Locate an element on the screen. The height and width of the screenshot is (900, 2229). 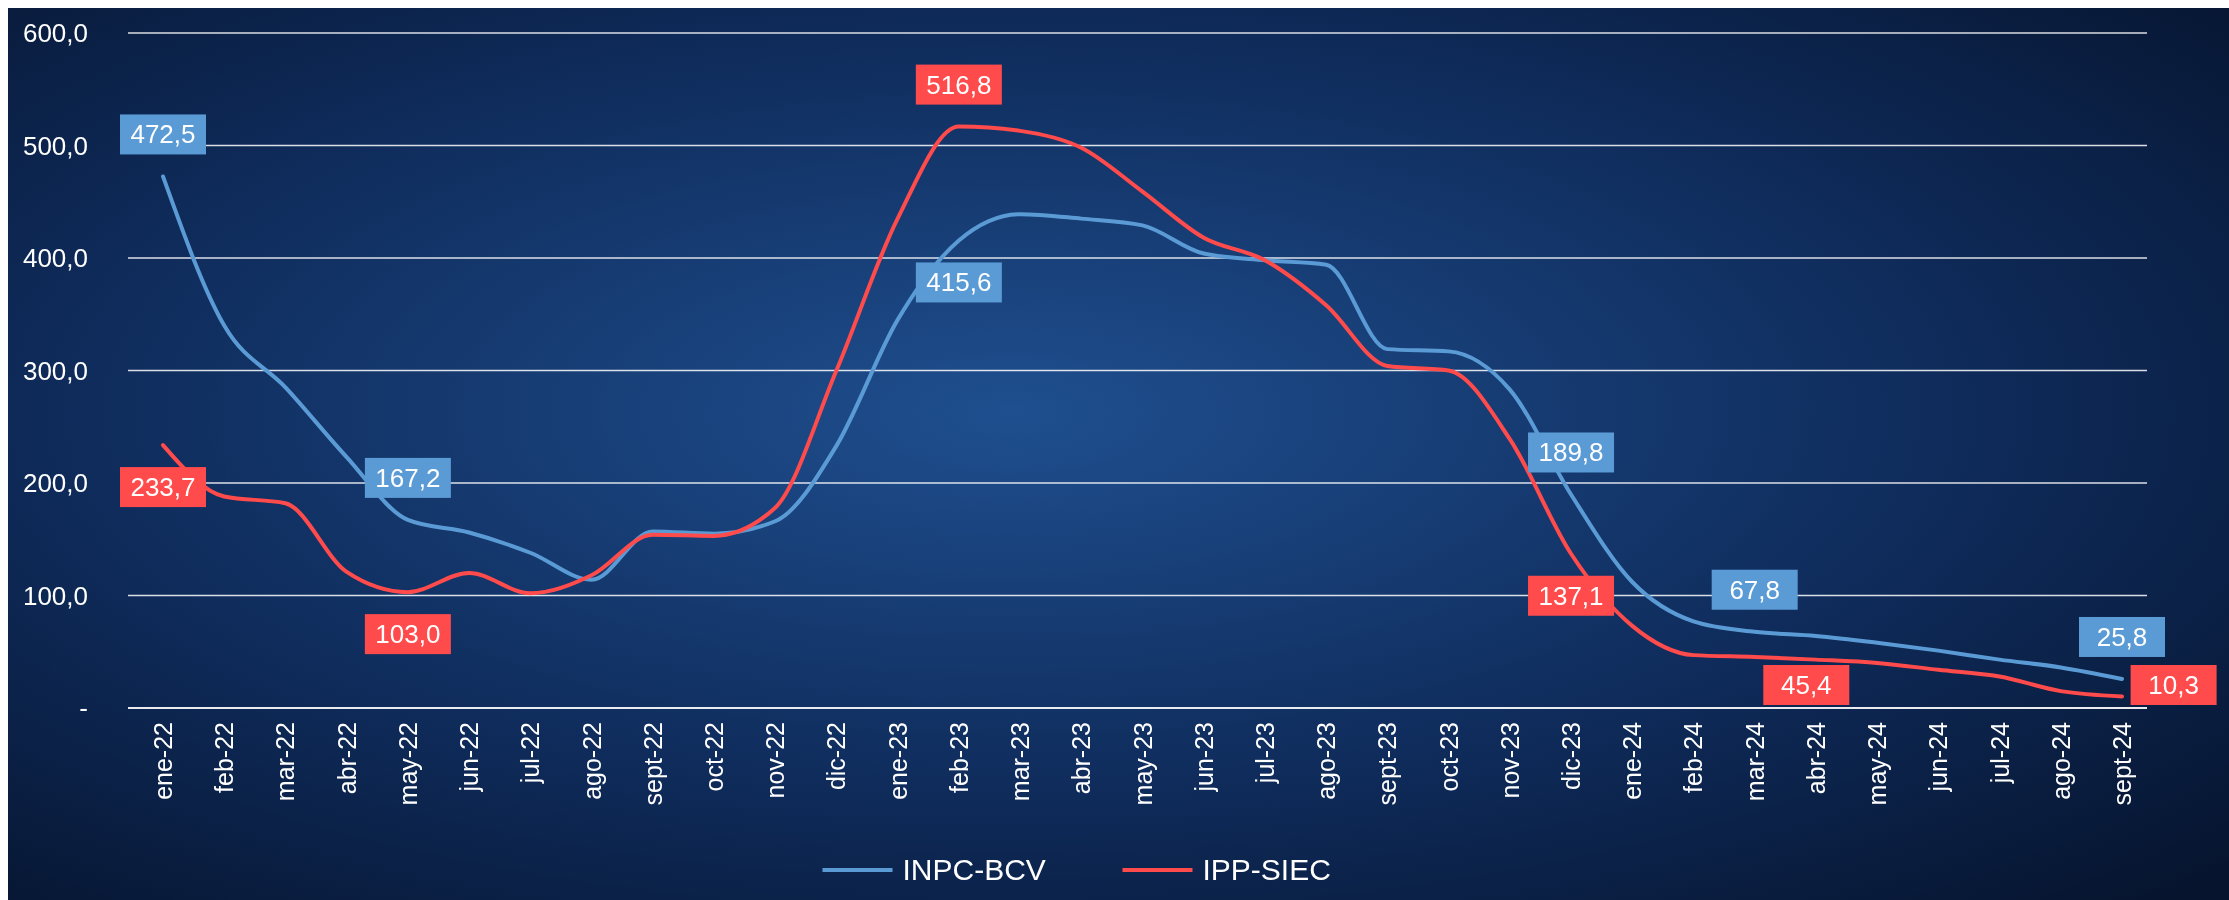
legend-label: IPP-SIEC is located at coordinates (1266, 869).